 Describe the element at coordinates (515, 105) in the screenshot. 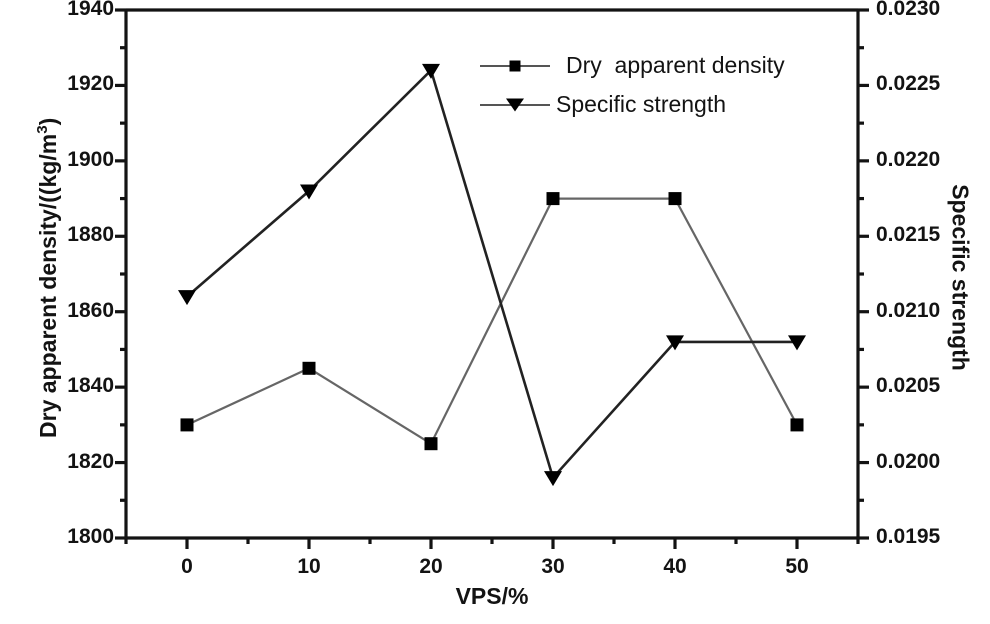

I see `triangle-down-marker-icon` at that location.